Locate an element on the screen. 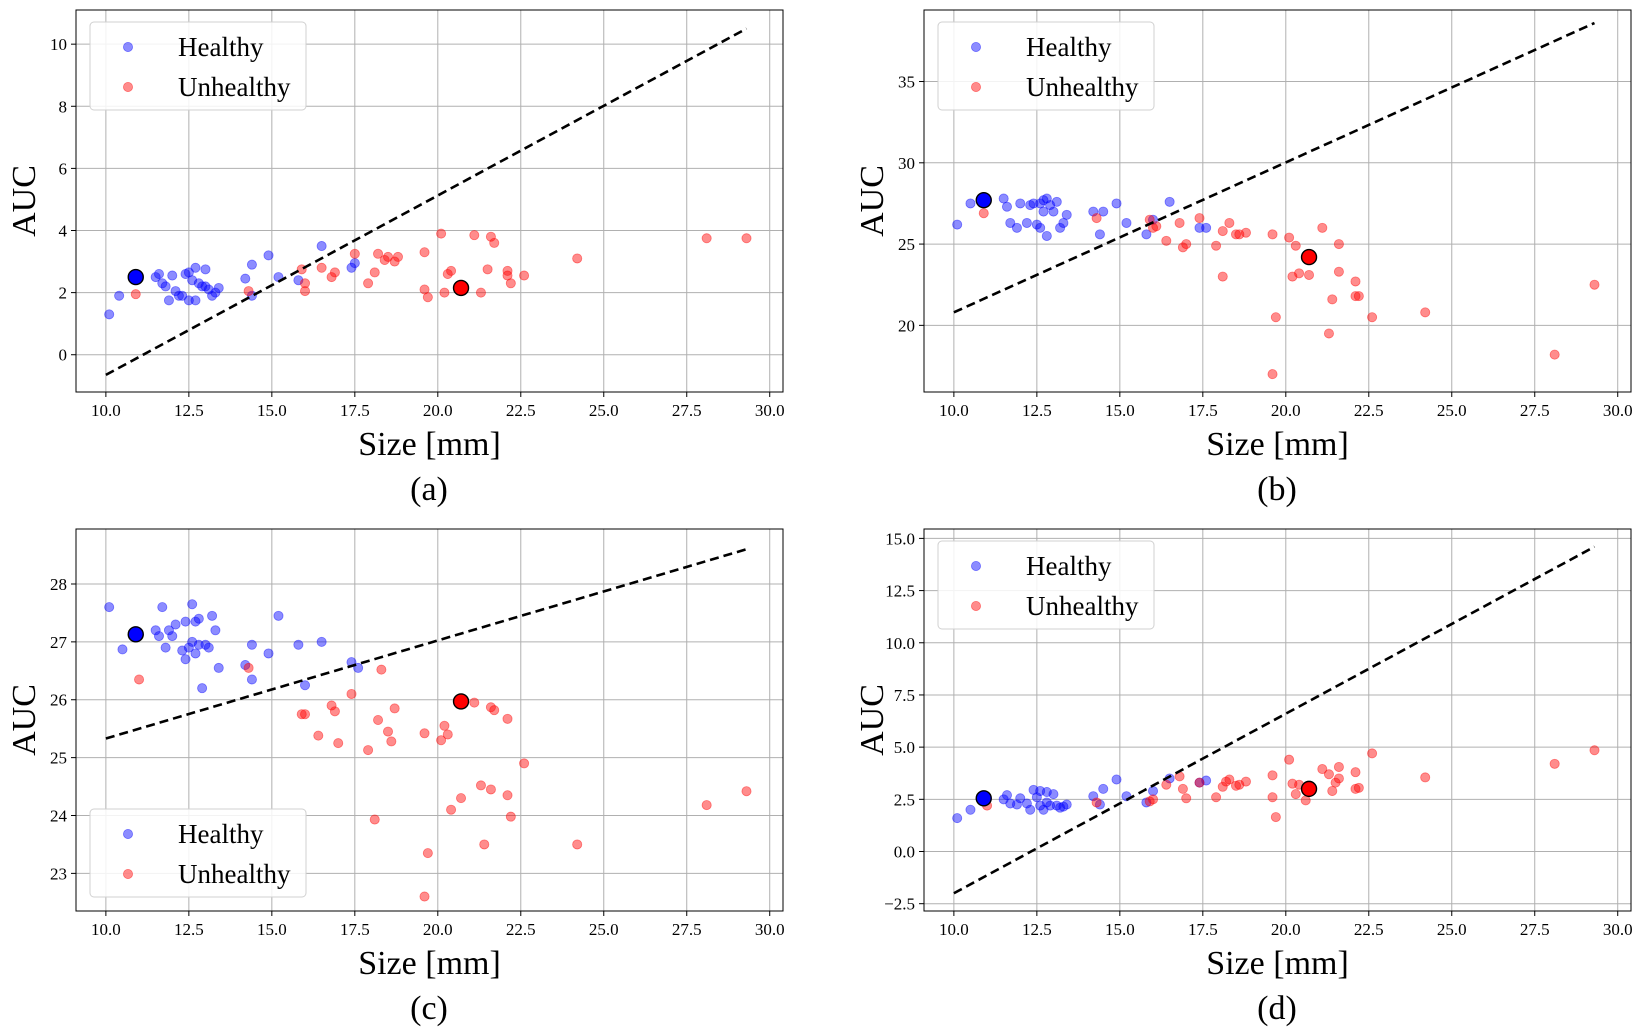 This screenshot has width=1640, height=1031. y-axis-label: AUC is located at coordinates (872, 201).